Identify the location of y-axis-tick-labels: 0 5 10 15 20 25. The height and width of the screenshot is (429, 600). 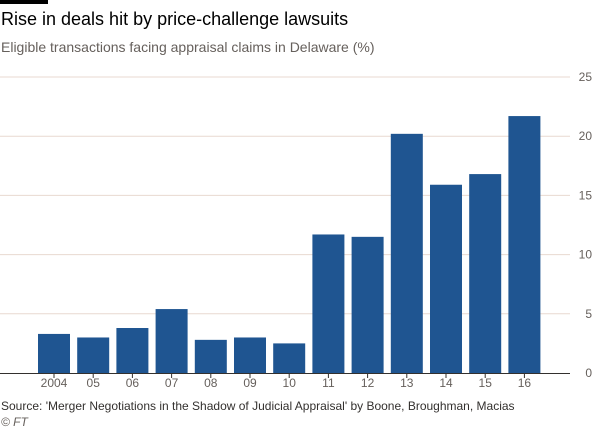
(586, 225).